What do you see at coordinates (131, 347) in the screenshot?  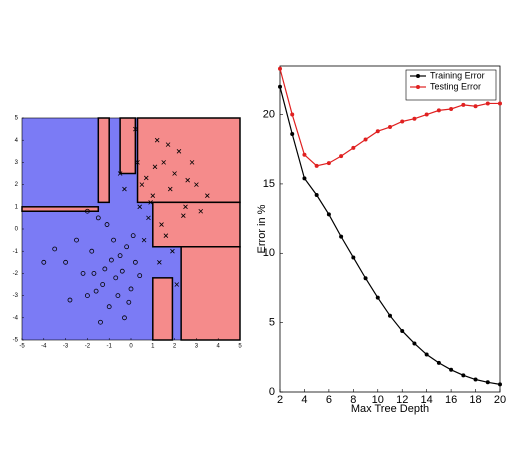 I see `x-tick-label: 0` at bounding box center [131, 347].